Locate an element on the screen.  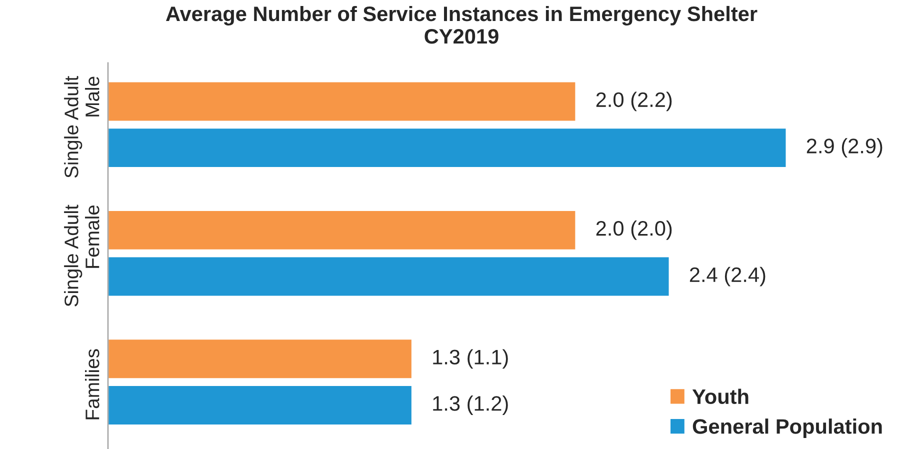
data-label: 2.9 (2.9) is located at coordinates (844, 148).